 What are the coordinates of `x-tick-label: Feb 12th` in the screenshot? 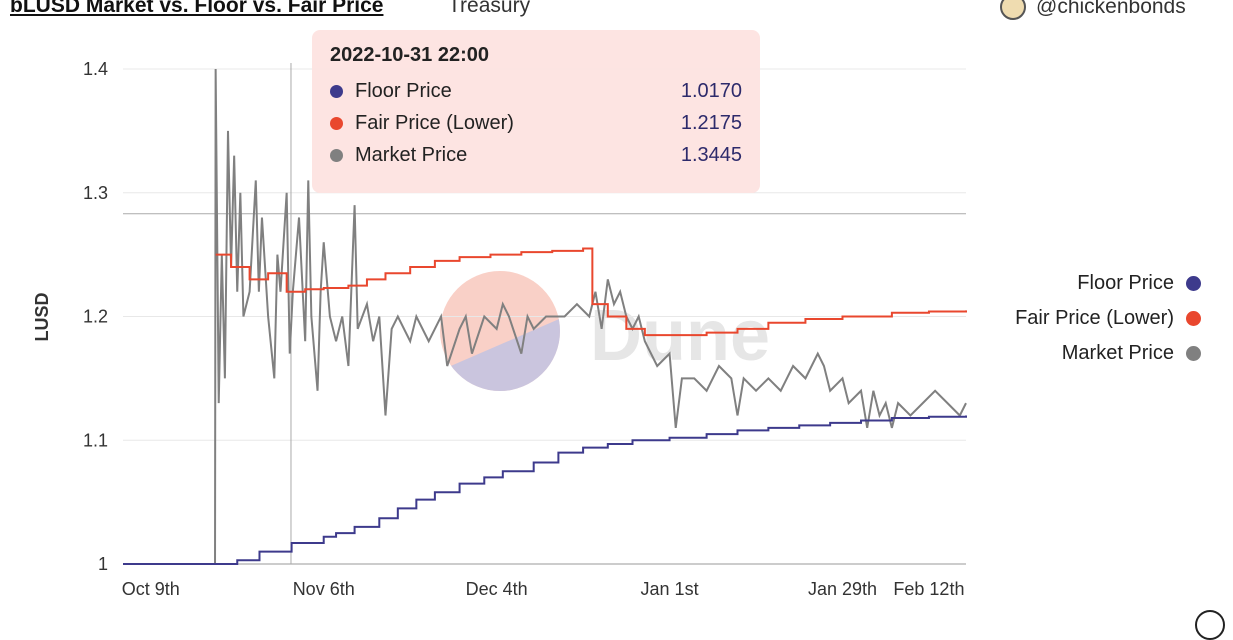 It's located at (928, 589).